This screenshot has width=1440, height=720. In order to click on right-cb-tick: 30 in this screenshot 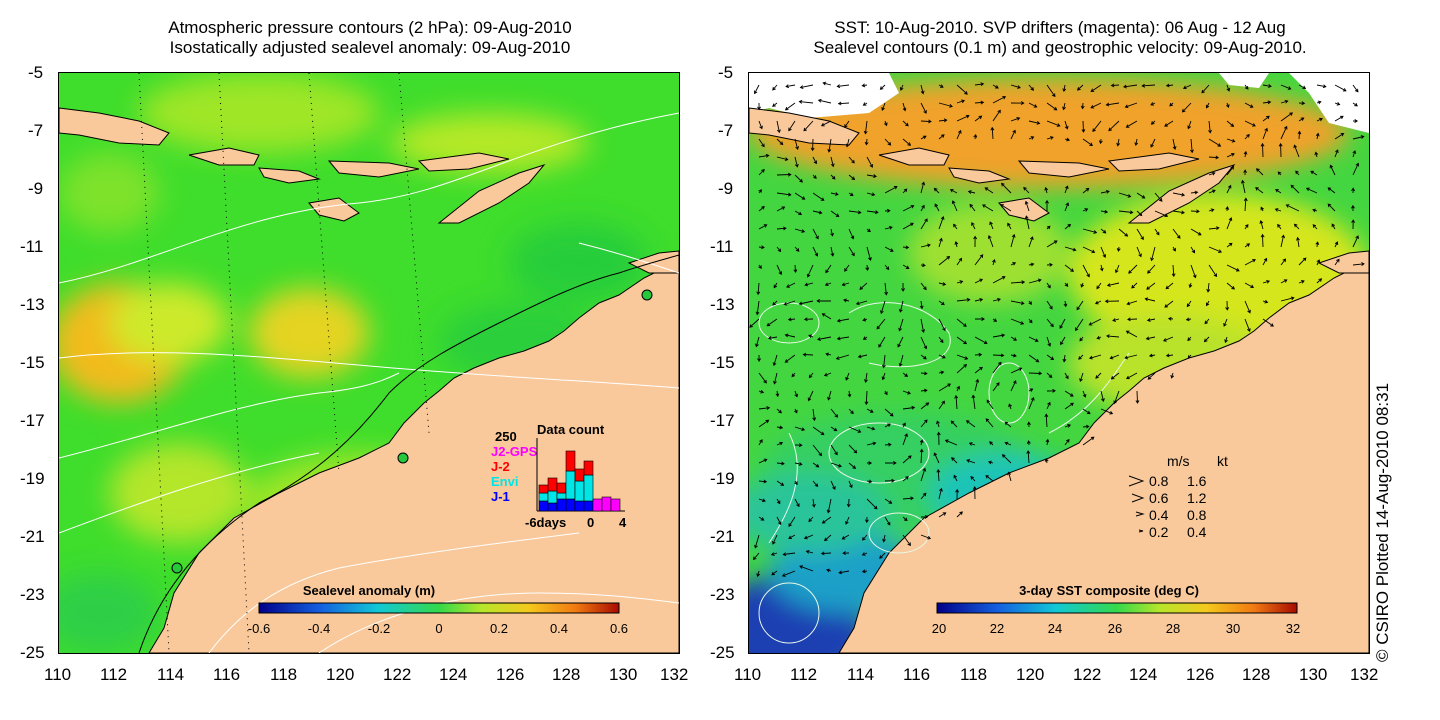, I will do `click(1233, 628)`.